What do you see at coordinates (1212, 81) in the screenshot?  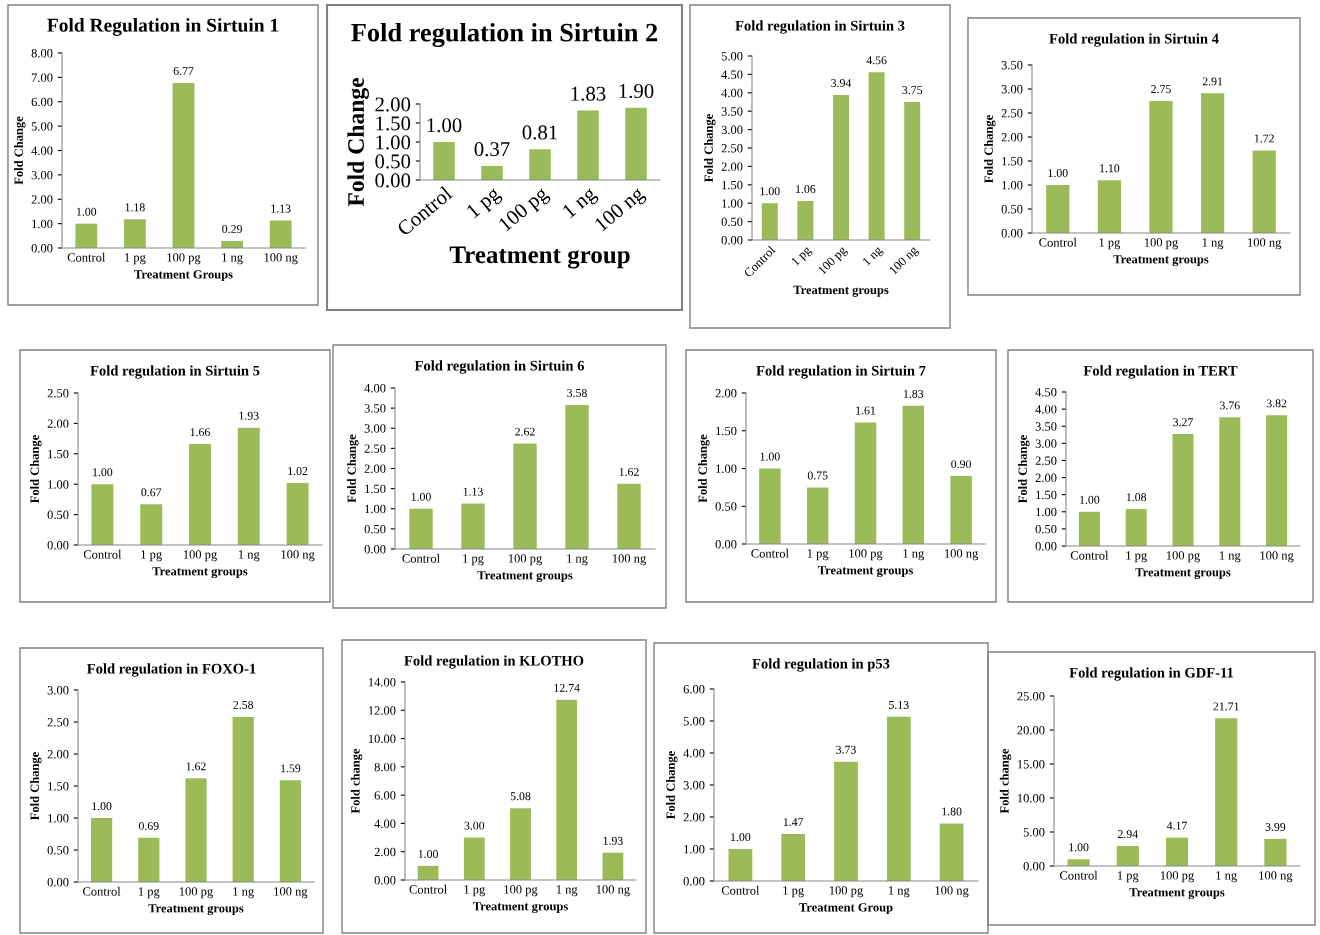 I see `data-label: 2.91` at bounding box center [1212, 81].